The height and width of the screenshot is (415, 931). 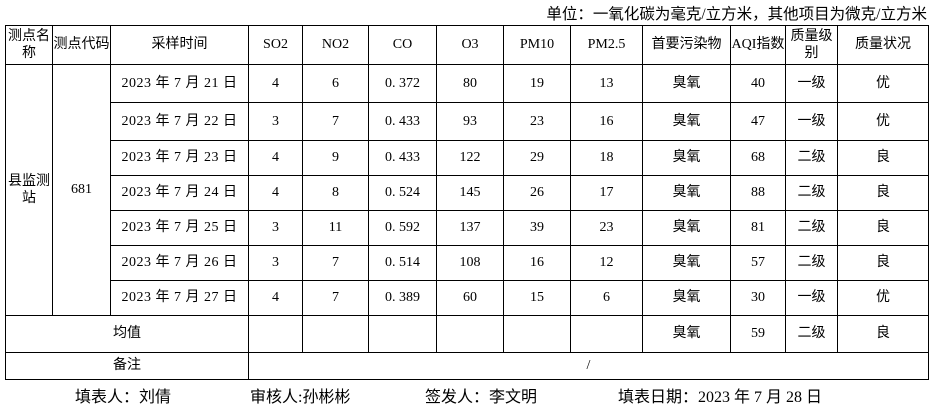 What do you see at coordinates (300, 397) in the screenshot?
I see `reviewer-label: 审核人:孙彬彬` at bounding box center [300, 397].